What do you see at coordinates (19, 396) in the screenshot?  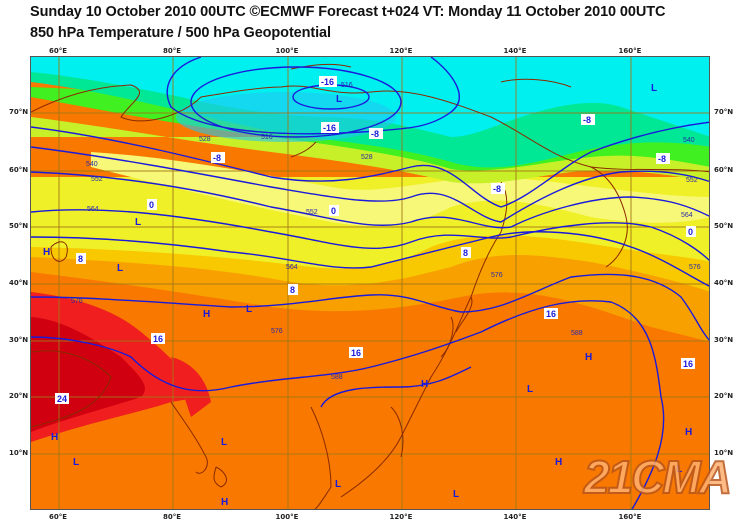 I see `lat-label-left: 20°N` at bounding box center [19, 396].